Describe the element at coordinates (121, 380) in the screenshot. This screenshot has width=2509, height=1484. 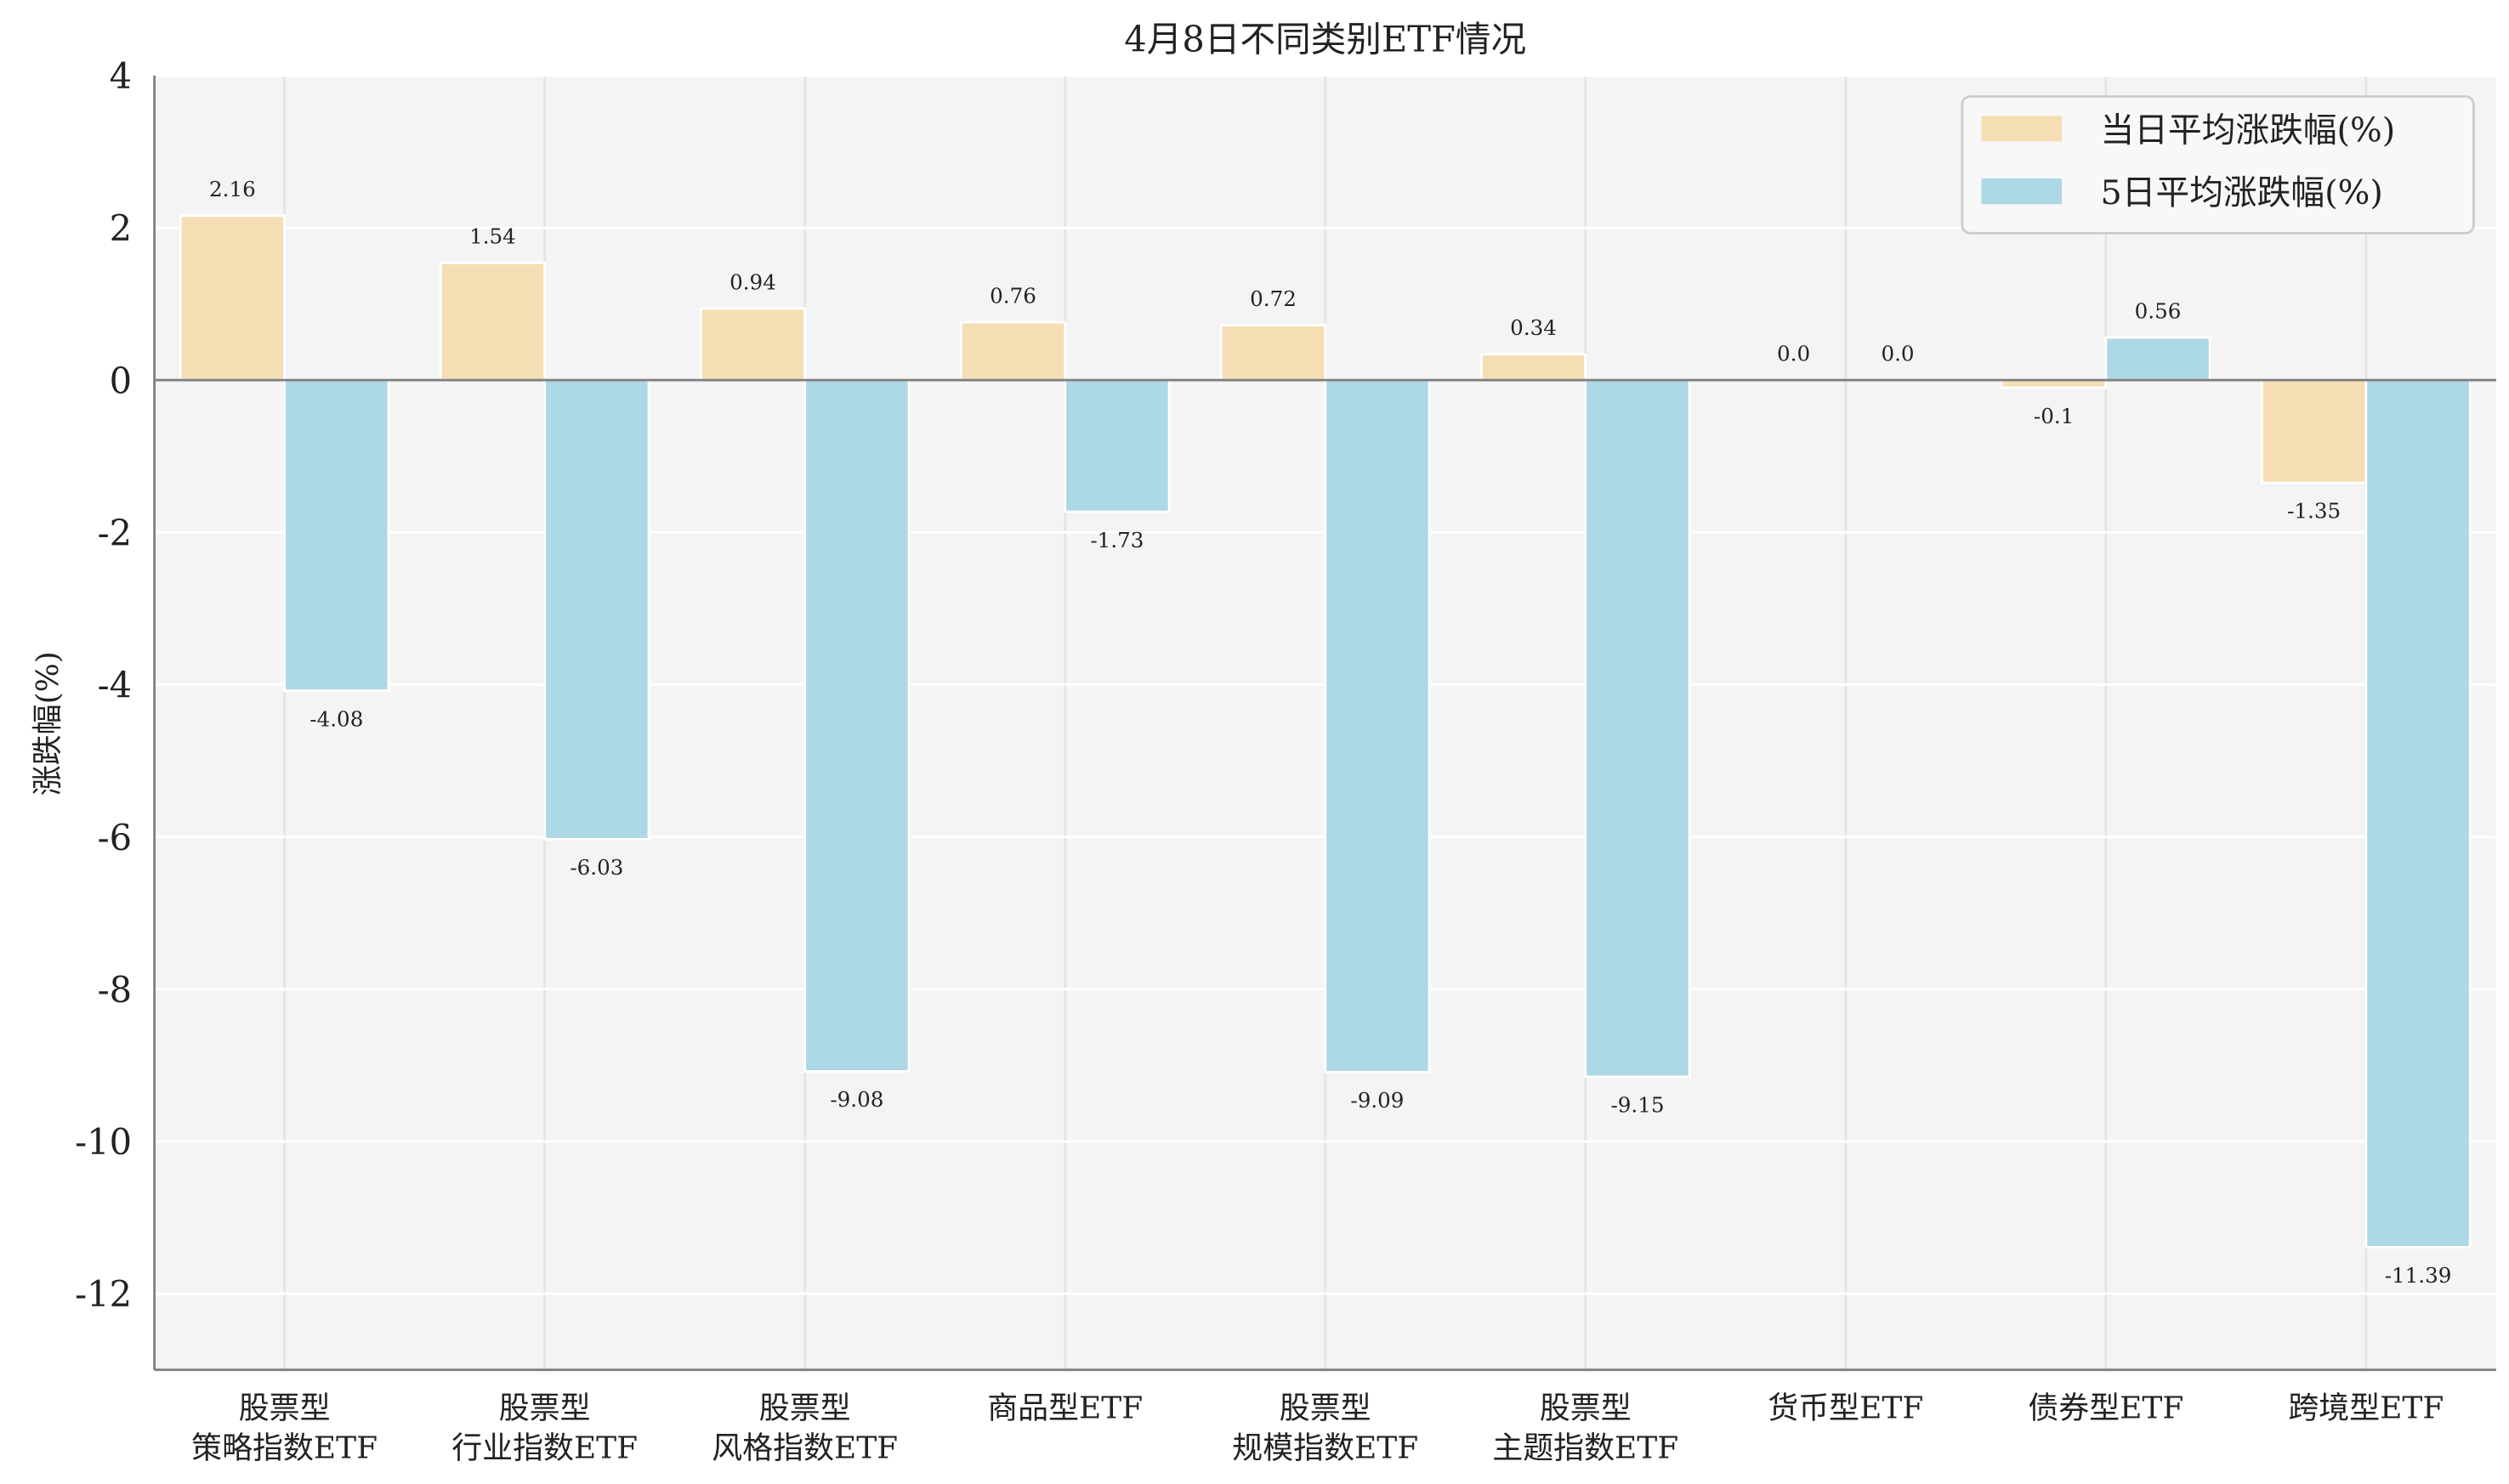
I see `y-tick-label: 0` at that location.